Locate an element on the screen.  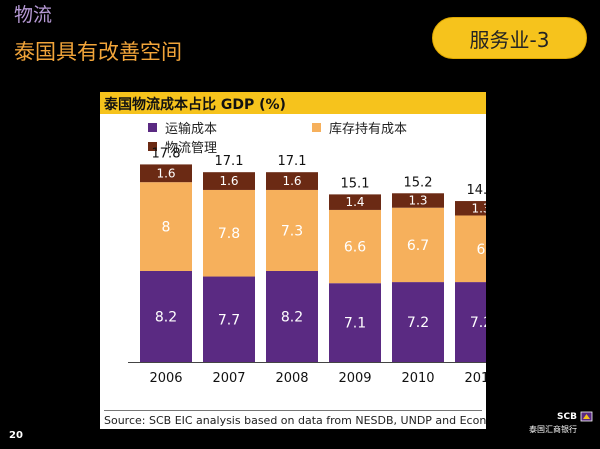
data-label: 6.6 is located at coordinates (355, 248).